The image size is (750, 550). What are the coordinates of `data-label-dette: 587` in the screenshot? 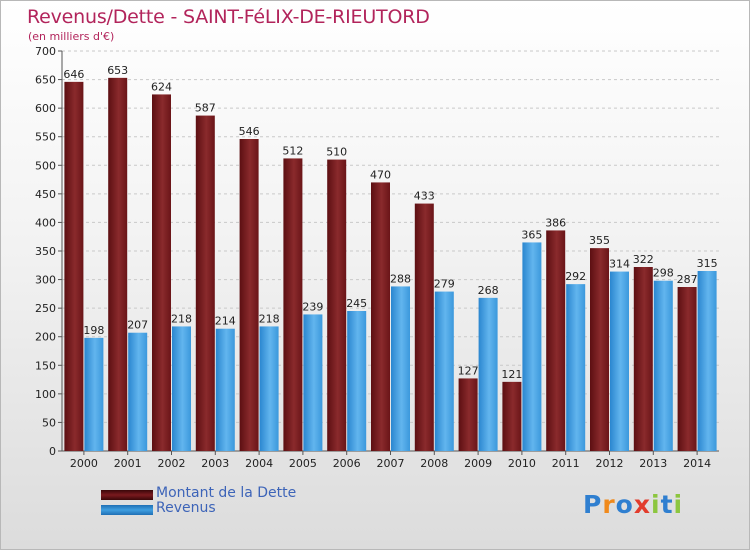 It's located at (205, 108).